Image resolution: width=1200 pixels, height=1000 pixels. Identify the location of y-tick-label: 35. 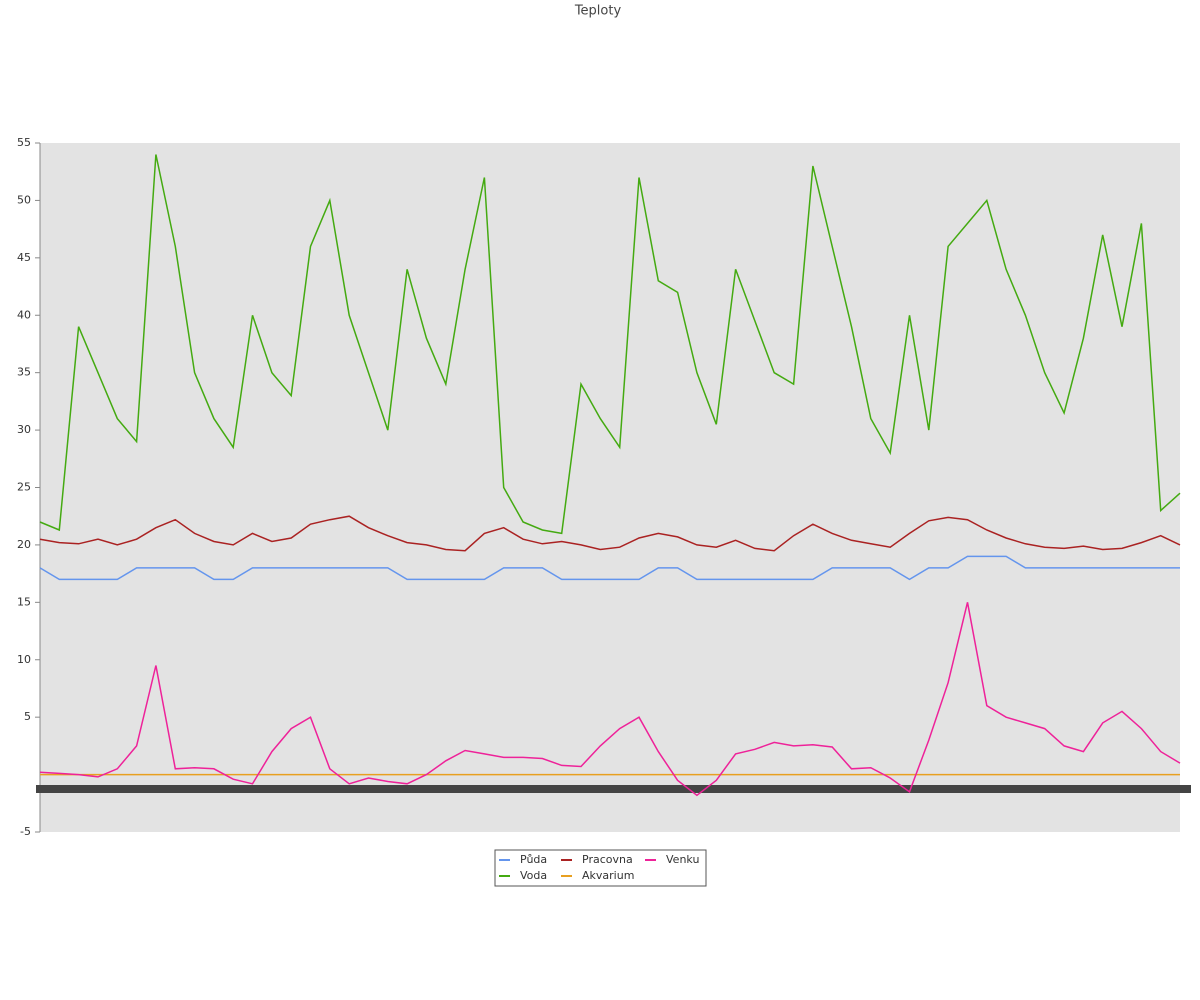
(24, 372).